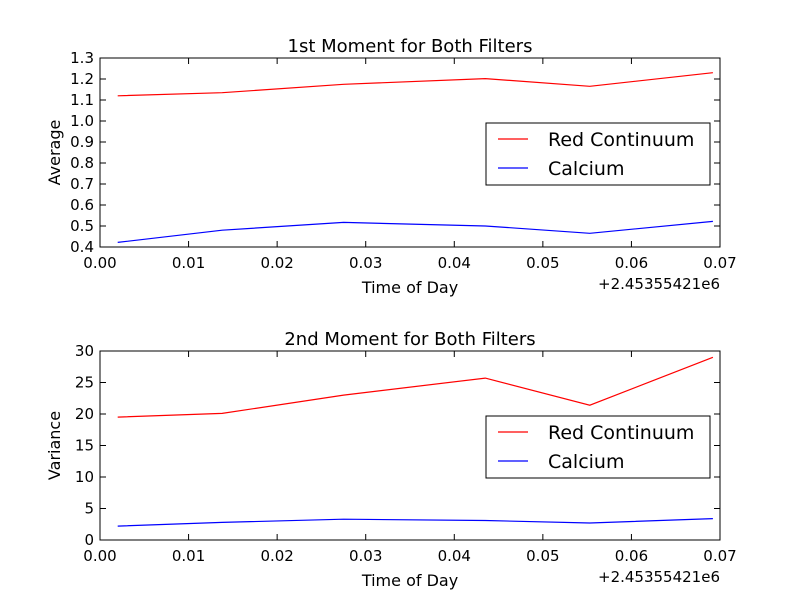 The height and width of the screenshot is (600, 800). Describe the element at coordinates (82, 226) in the screenshot. I see `y-tick-label: 0.5` at that location.